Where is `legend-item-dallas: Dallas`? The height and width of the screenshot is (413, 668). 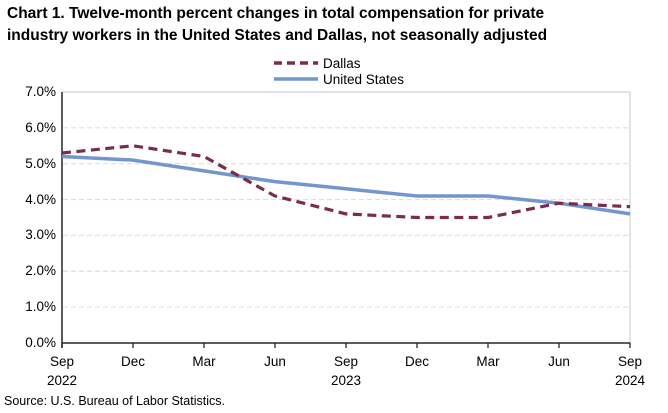 legend-item-dallas: Dallas is located at coordinates (338, 63).